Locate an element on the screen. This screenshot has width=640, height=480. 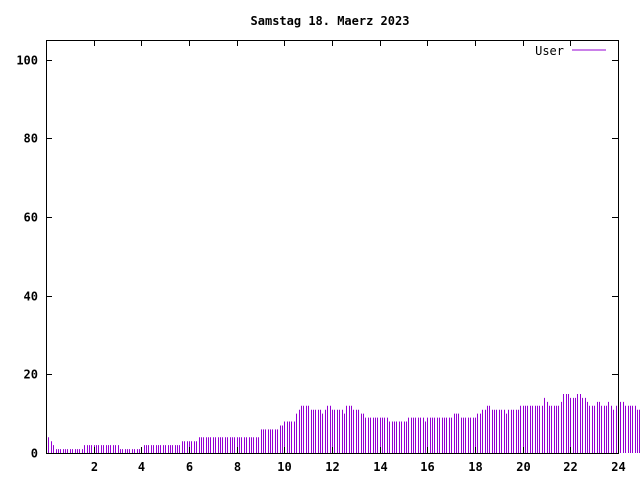
x-tick-label: 6 is located at coordinates (189, 467).